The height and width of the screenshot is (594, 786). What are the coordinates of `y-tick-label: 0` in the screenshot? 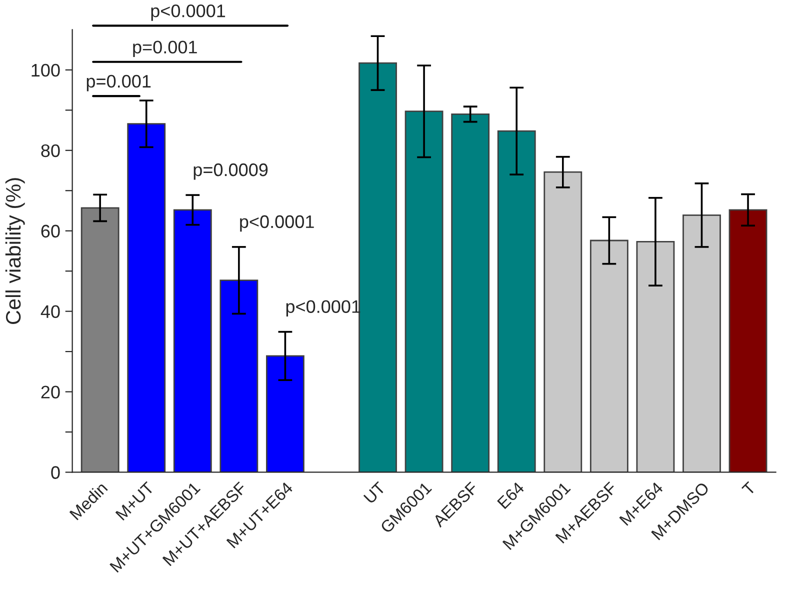 It's located at (55, 472).